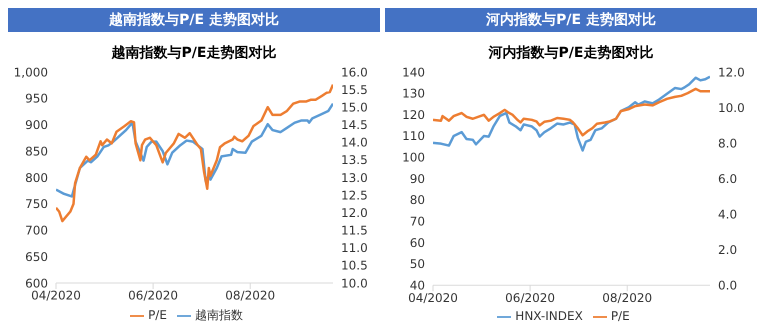 Image resolution: width=757 pixels, height=332 pixels. I want to click on chart-title: 河内指数与P/E 走势图对比, so click(571, 20).